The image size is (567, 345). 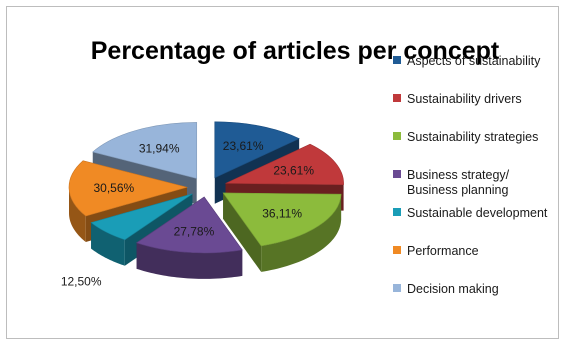 I want to click on legend-item-decision-making: Decision making, so click(x=446, y=289).